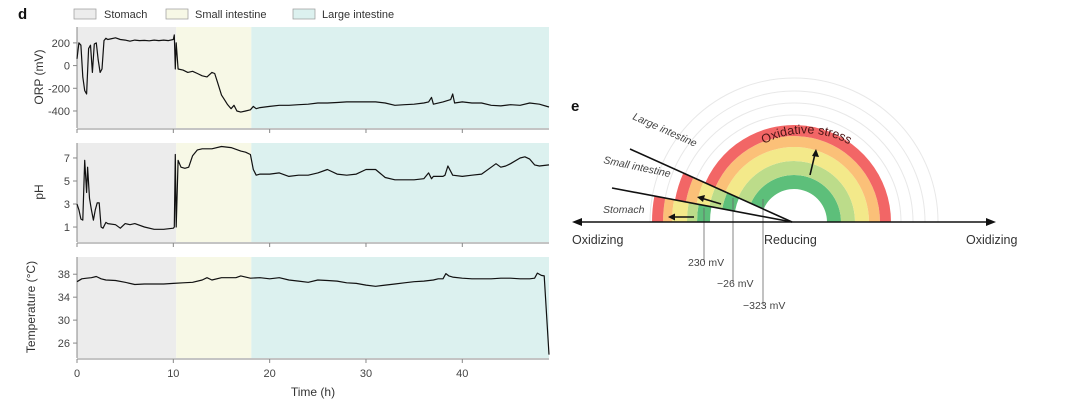 The image size is (1080, 410). What do you see at coordinates (304, 14) in the screenshot?
I see `legend-swatch-large-intestine` at bounding box center [304, 14].